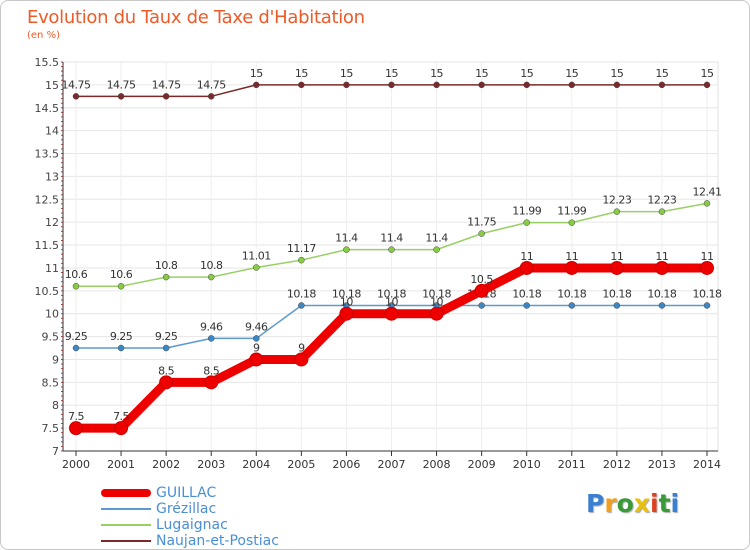  Describe the element at coordinates (47, 199) in the screenshot. I see `y-tick-label: 12.5` at that location.